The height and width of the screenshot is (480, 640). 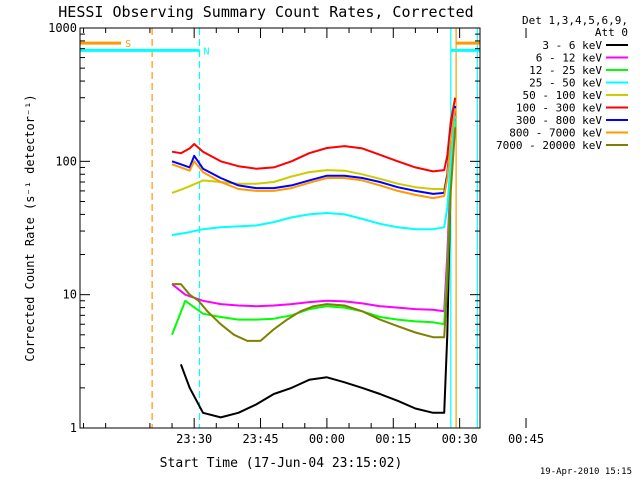 What do you see at coordinates (393, 439) in the screenshot?
I see `x-tick-label: 00:15` at bounding box center [393, 439].